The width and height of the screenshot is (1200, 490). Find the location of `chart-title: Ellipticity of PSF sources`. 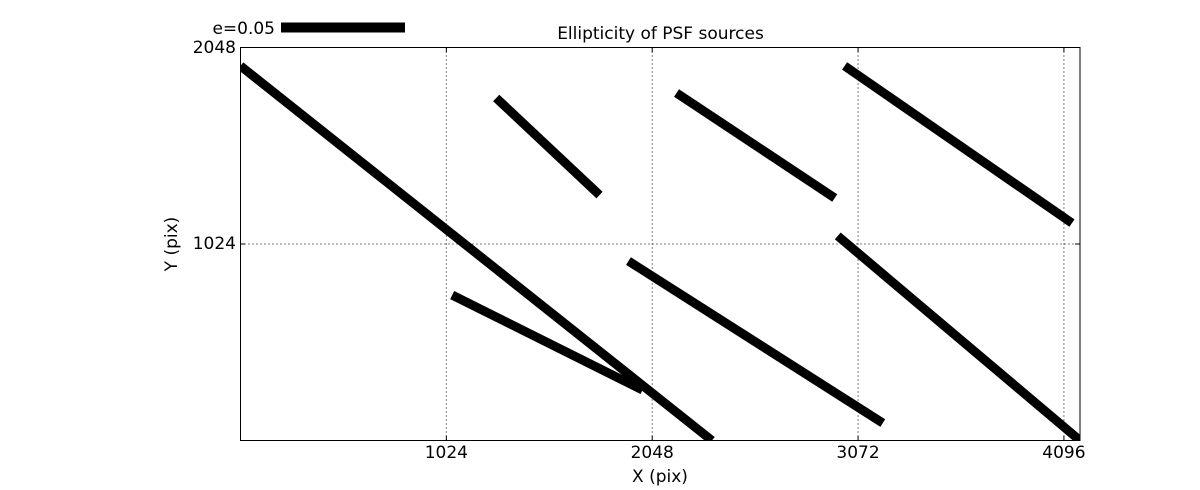

chart-title: Ellipticity of PSF sources is located at coordinates (660, 34).